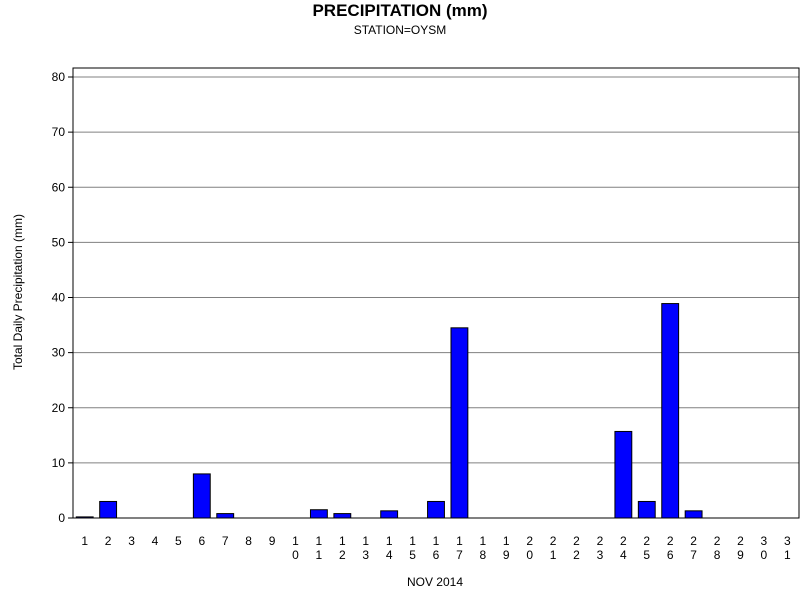 The height and width of the screenshot is (600, 800). I want to click on y-tick-label: 80, so click(59, 77).